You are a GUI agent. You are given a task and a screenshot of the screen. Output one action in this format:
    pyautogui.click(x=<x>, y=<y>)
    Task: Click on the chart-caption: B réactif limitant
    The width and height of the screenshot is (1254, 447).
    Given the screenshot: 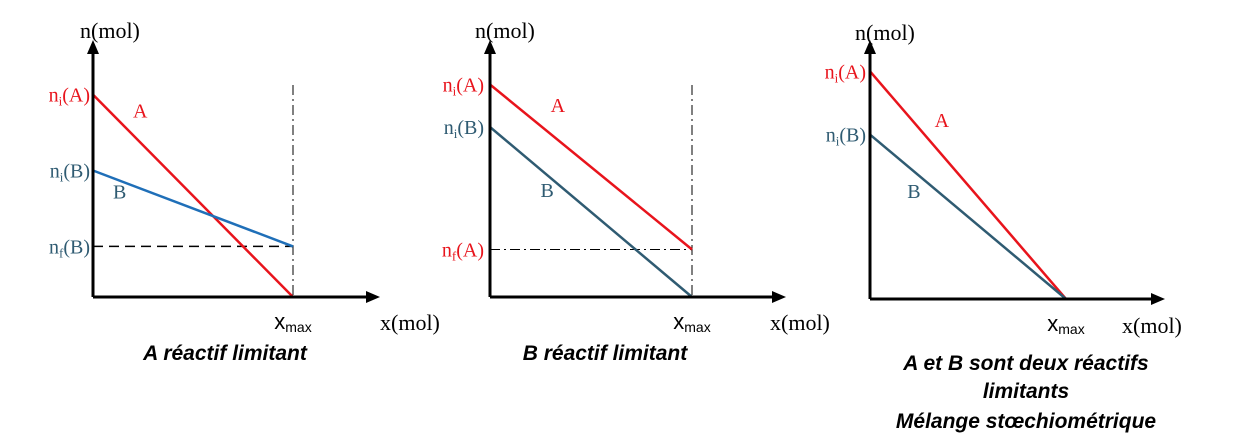 What is the action you would take?
    pyautogui.click(x=606, y=353)
    